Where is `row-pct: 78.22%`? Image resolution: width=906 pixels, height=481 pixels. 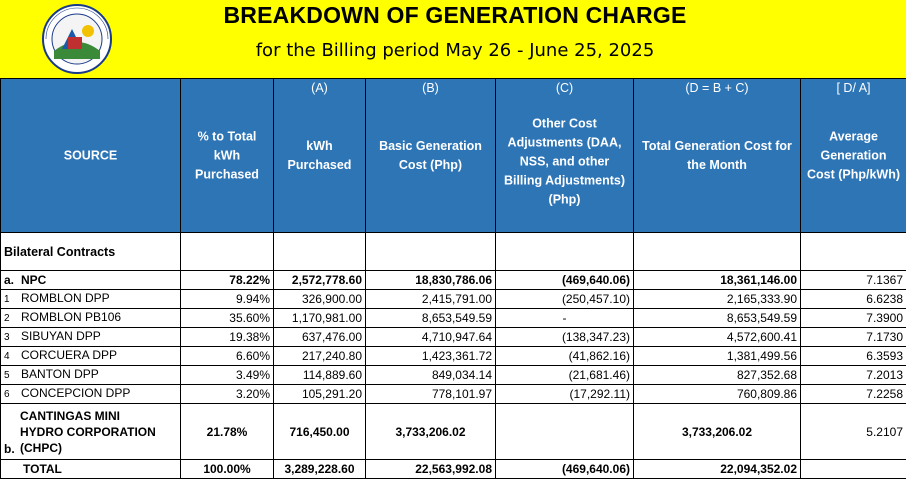 row-pct: 78.22% is located at coordinates (227, 280).